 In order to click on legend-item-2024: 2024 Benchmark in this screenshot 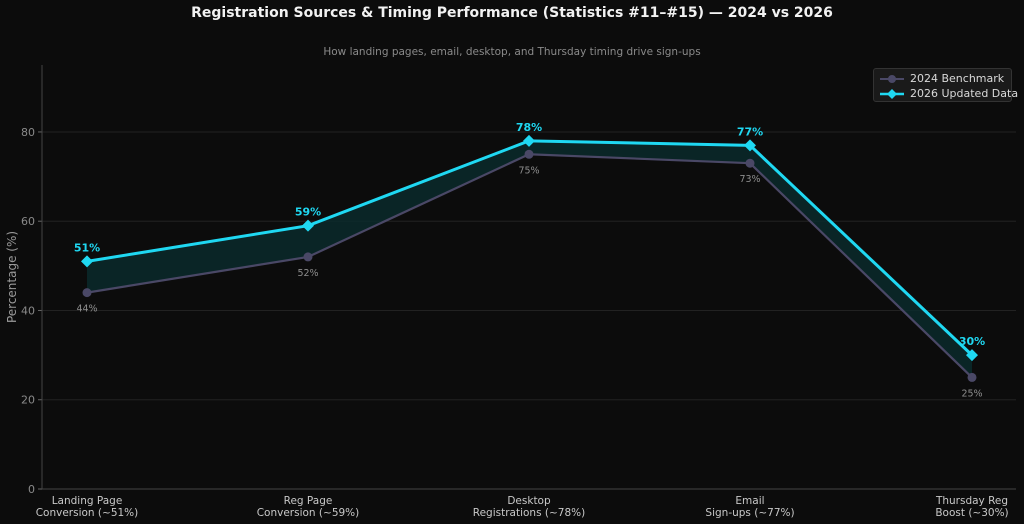, I will do `click(942, 78)`.